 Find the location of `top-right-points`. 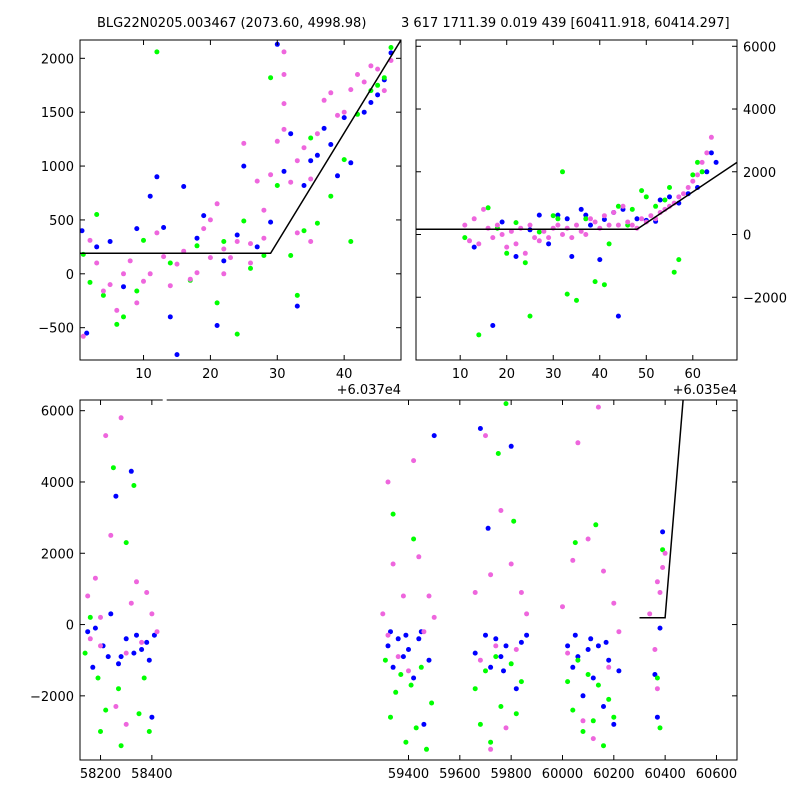

top-right-points is located at coordinates (590, 236).